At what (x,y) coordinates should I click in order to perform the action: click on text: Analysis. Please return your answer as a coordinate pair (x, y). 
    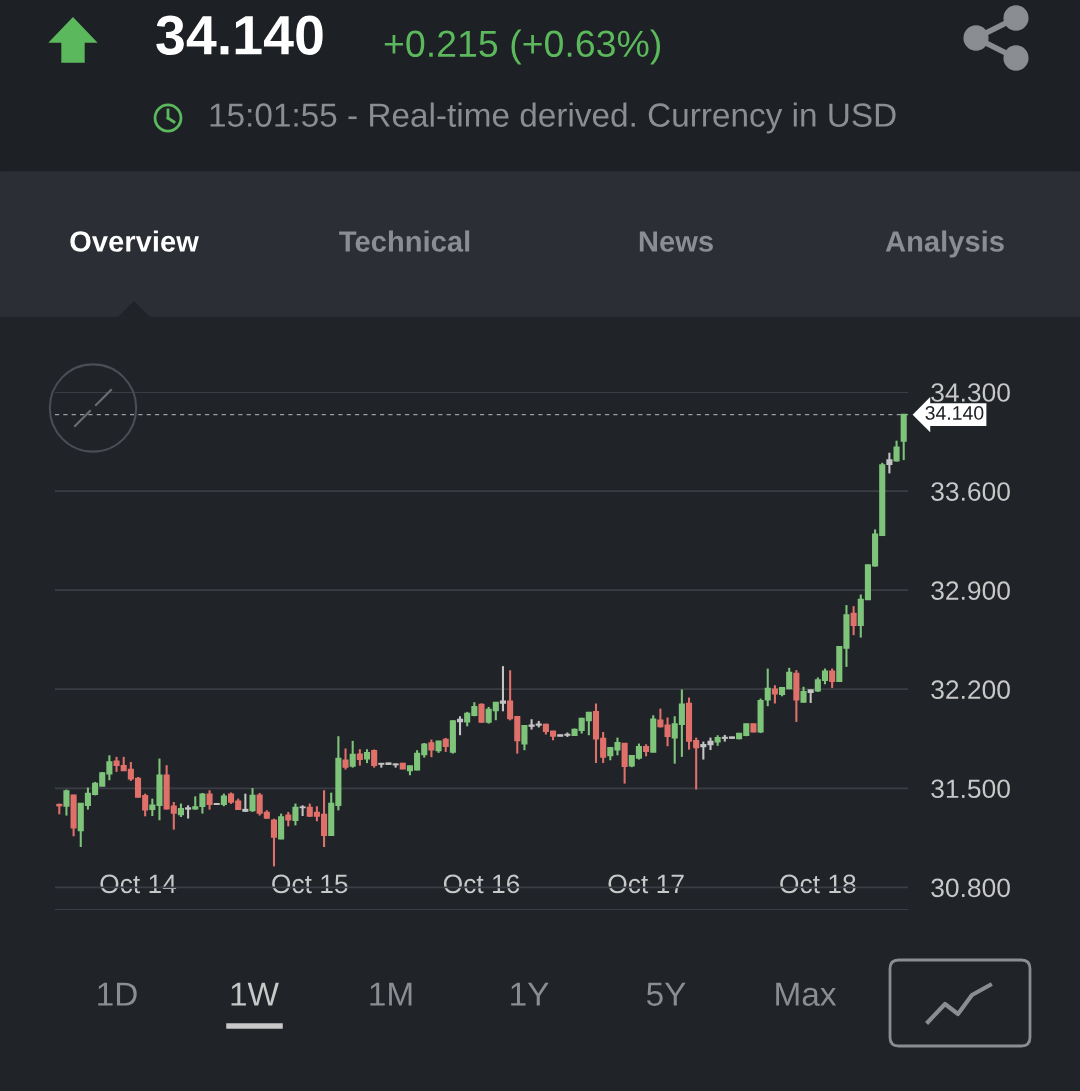
    Looking at the image, I should click on (944, 244).